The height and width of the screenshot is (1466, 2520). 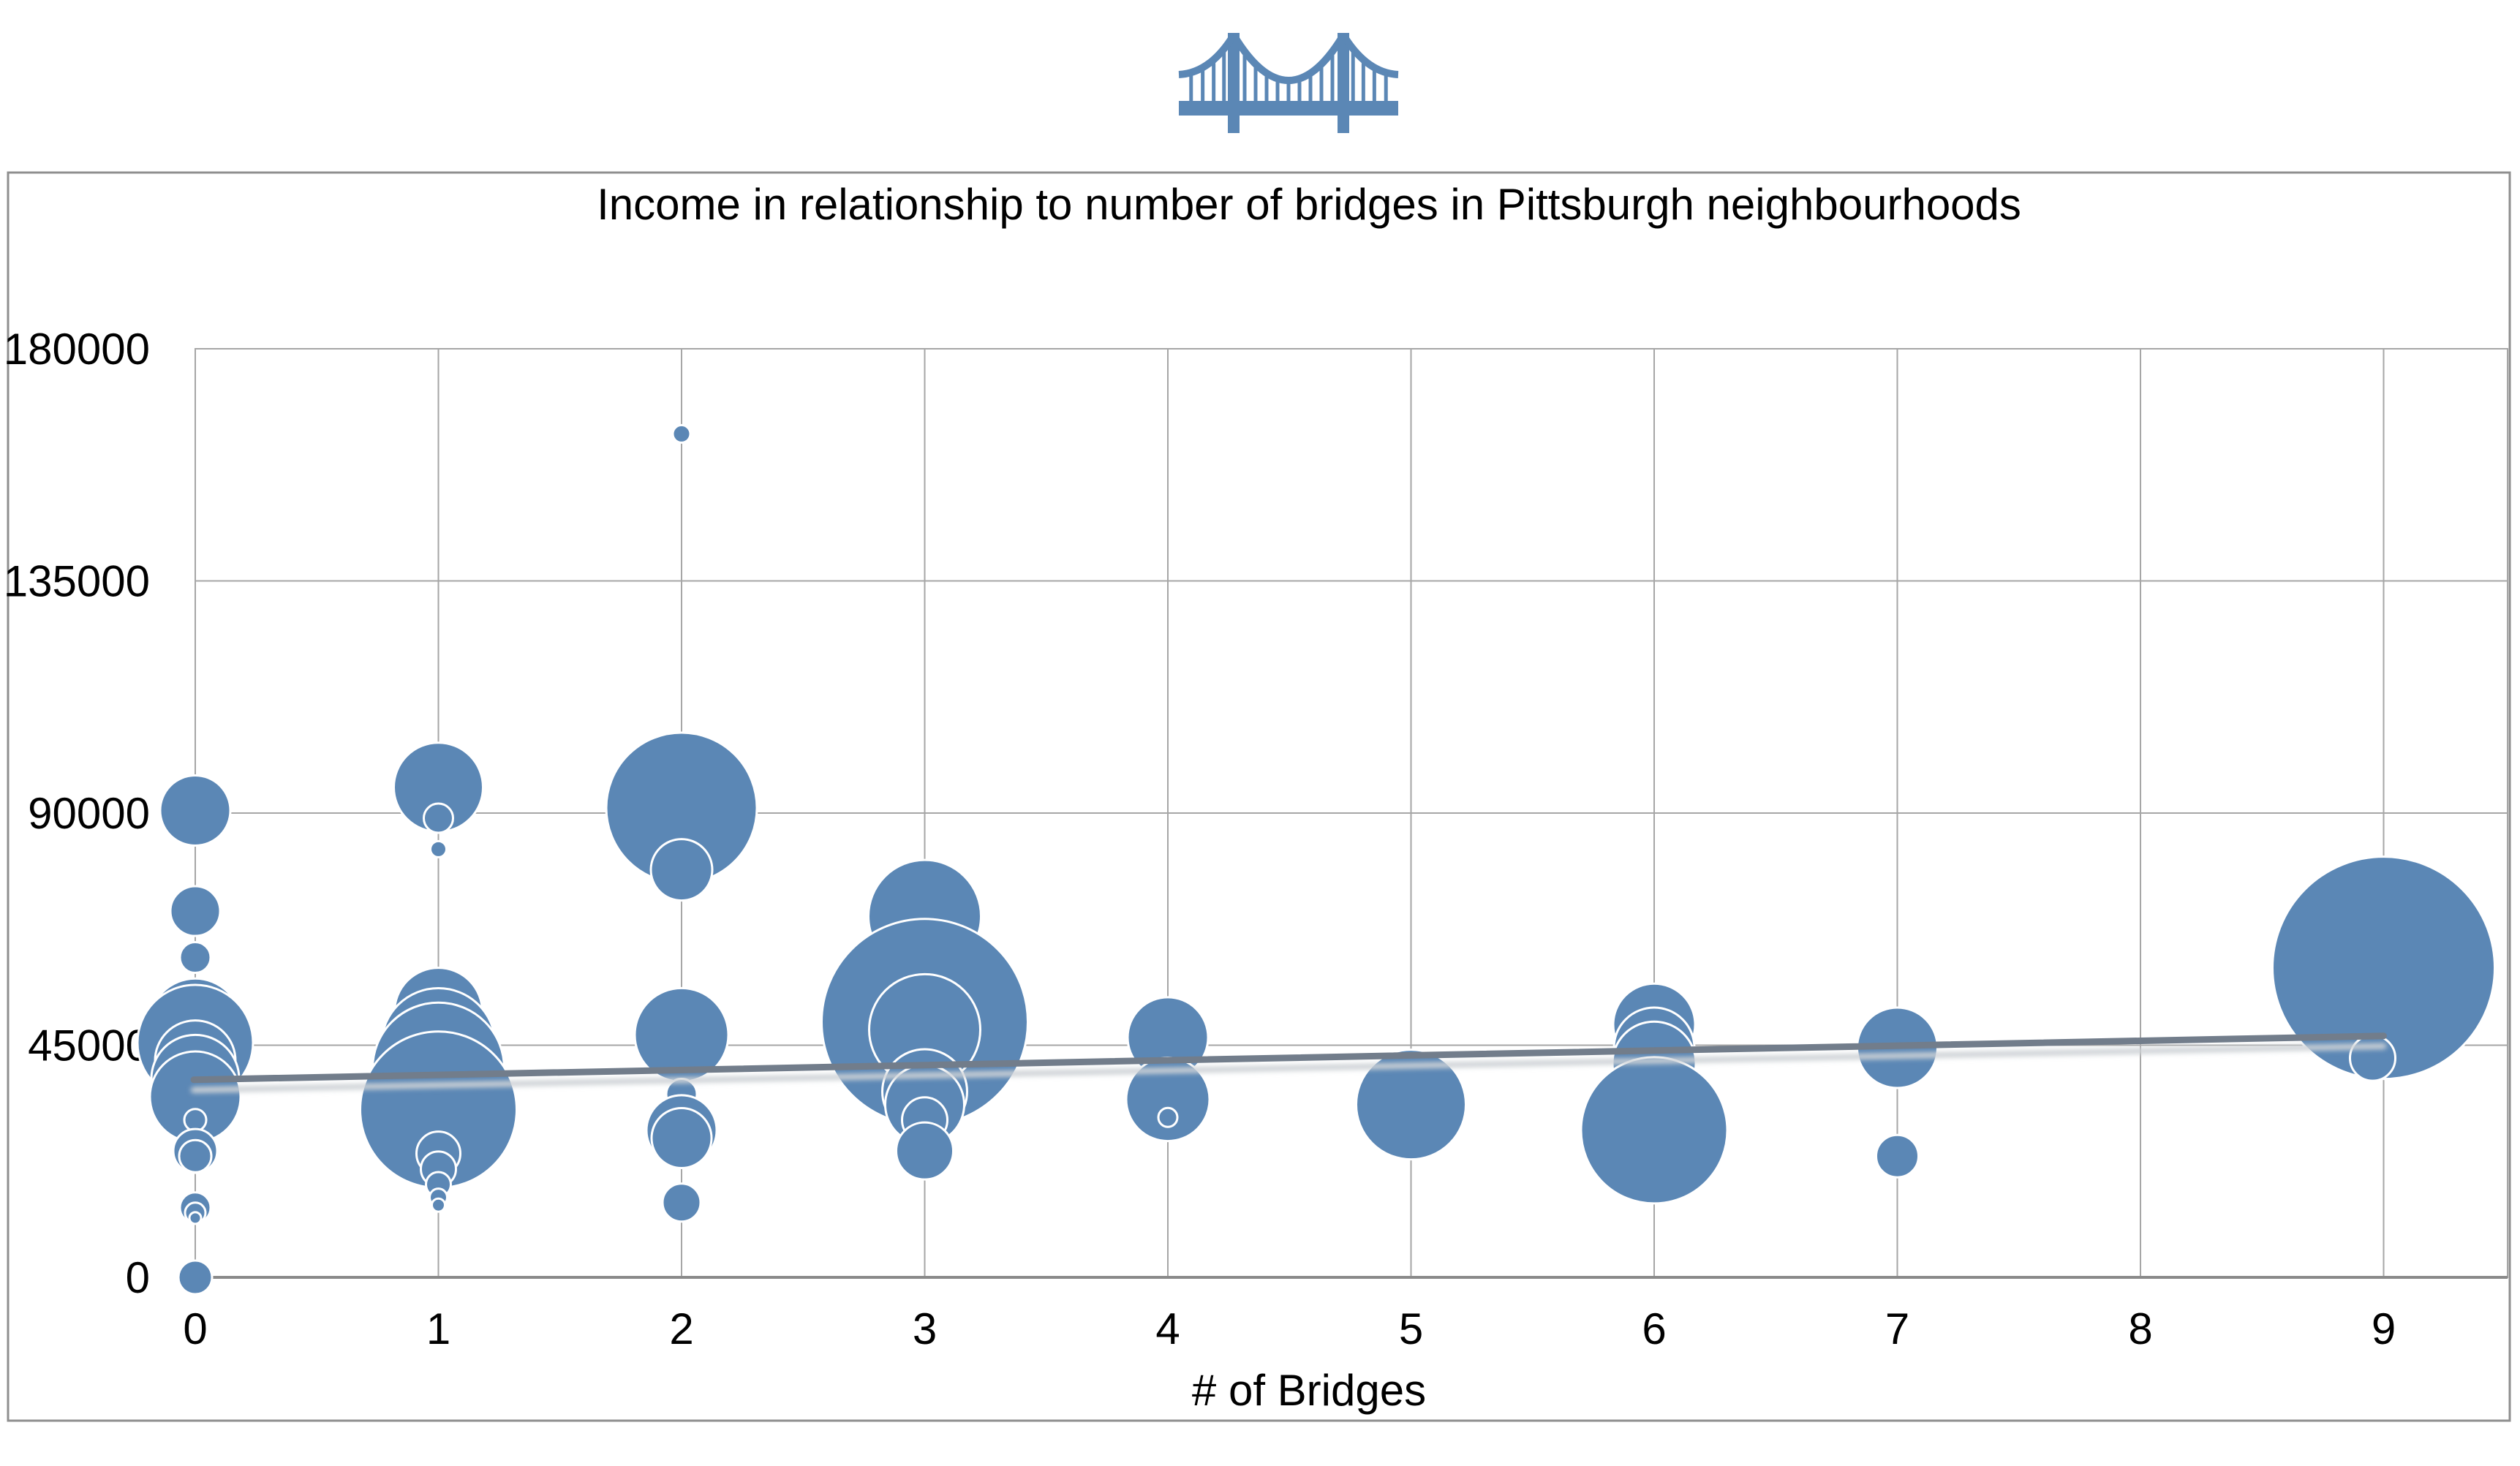 I want to click on x-tick-label: 3, so click(x=925, y=1328).